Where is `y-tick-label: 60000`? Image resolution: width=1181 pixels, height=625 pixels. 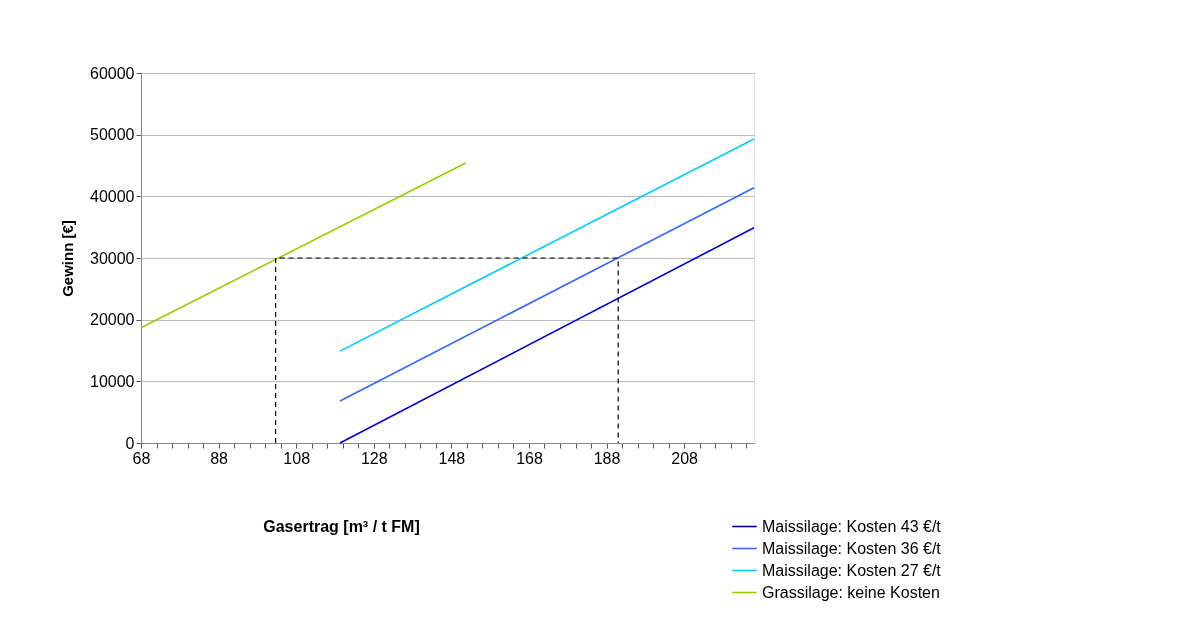
y-tick-label: 60000 is located at coordinates (112, 73).